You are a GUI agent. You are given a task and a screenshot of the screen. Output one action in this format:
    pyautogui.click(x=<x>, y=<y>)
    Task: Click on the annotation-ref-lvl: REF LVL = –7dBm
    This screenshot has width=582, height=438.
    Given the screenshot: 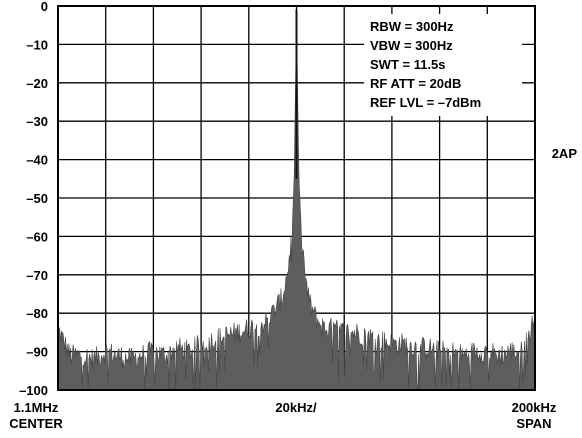 What is the action you would take?
    pyautogui.click(x=425, y=102)
    